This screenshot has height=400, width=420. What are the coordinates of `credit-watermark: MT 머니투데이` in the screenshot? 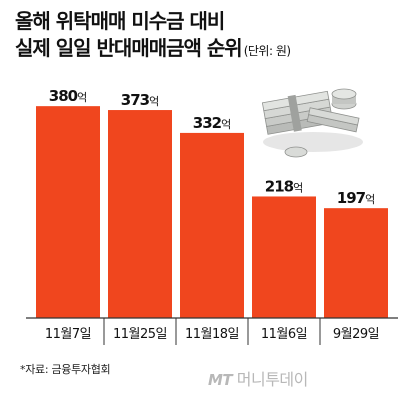 It's located at (258, 378).